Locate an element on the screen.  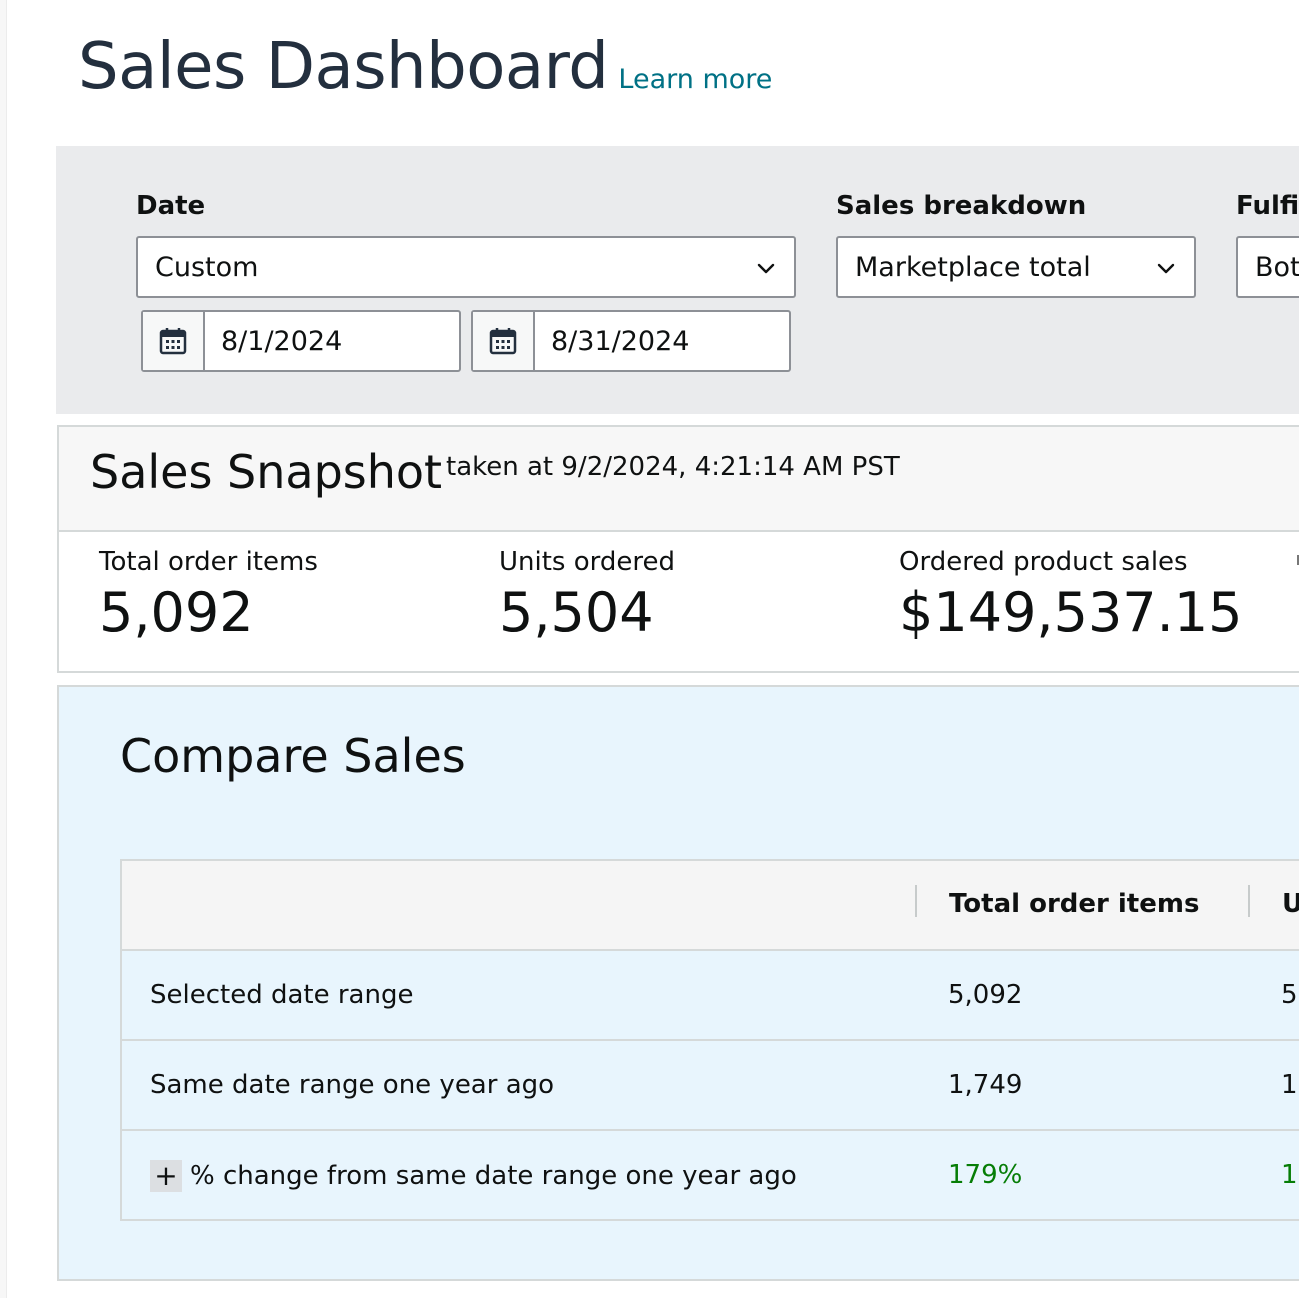
cell-total-order-items: 1,749 is located at coordinates (985, 1085).